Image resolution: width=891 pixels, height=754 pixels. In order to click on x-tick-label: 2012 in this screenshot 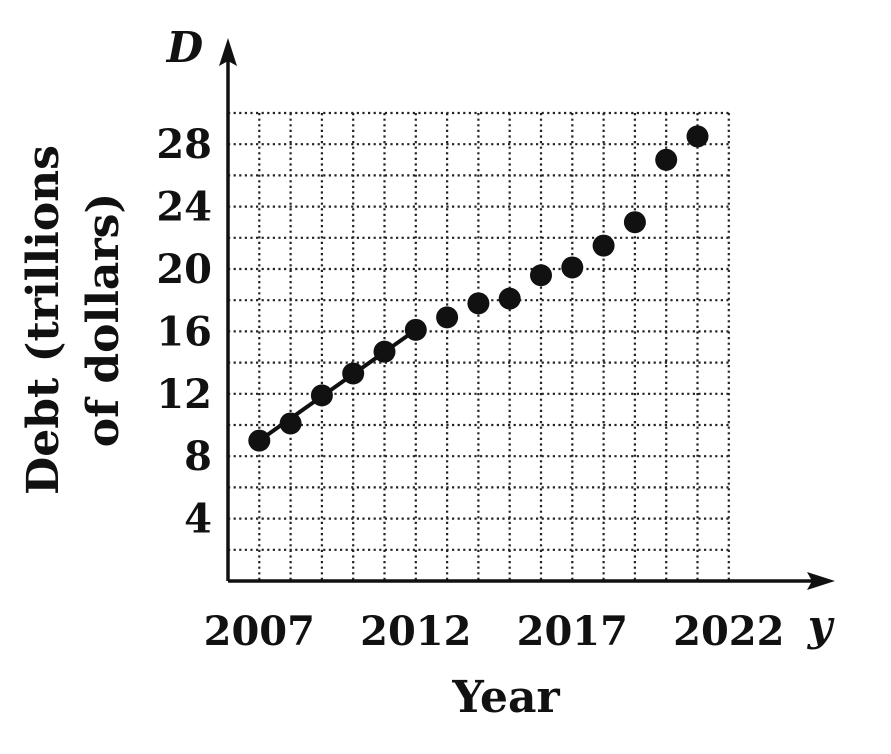, I will do `click(415, 631)`.